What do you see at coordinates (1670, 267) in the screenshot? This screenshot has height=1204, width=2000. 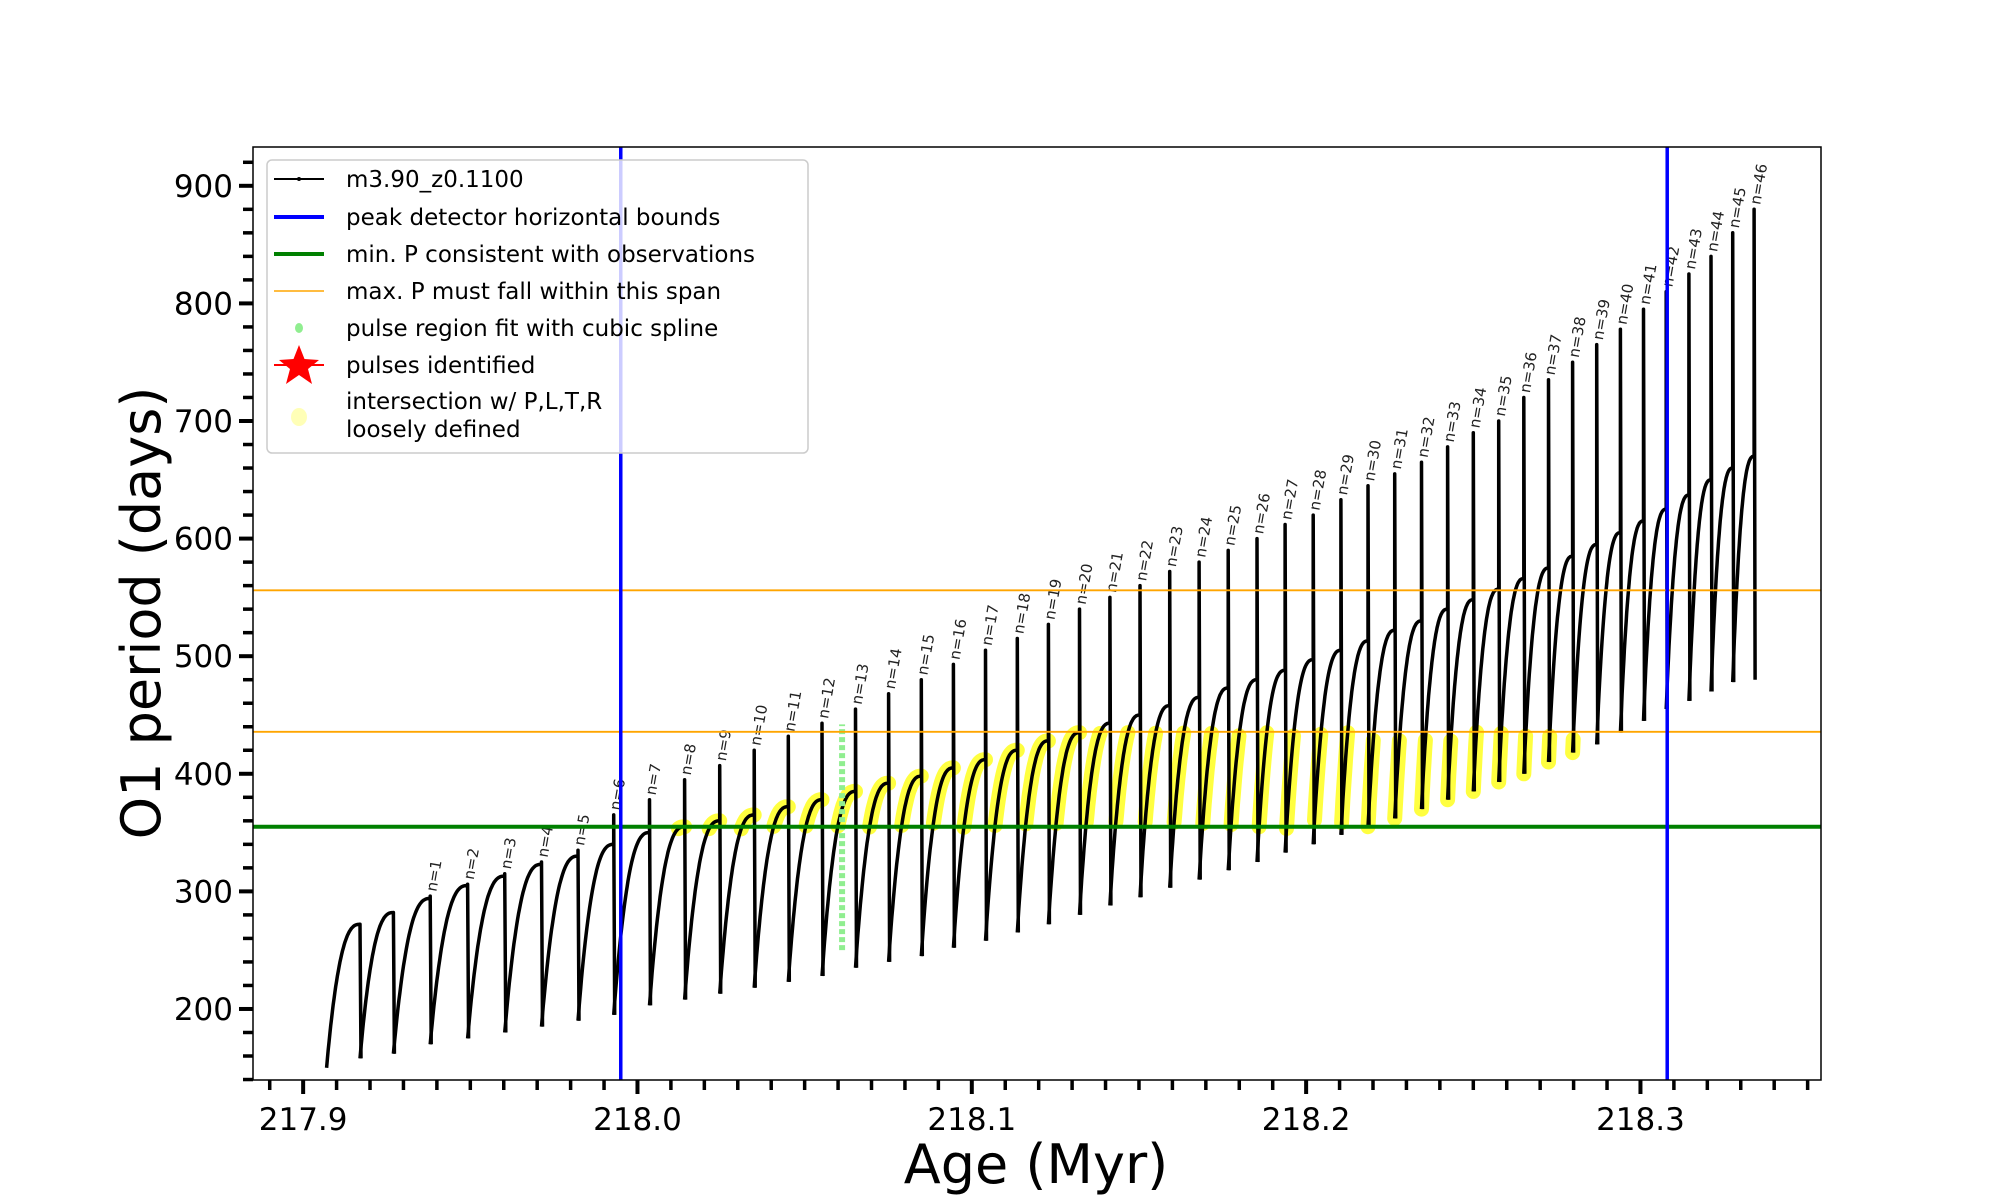 I see `pulse-label: n=42` at bounding box center [1670, 267].